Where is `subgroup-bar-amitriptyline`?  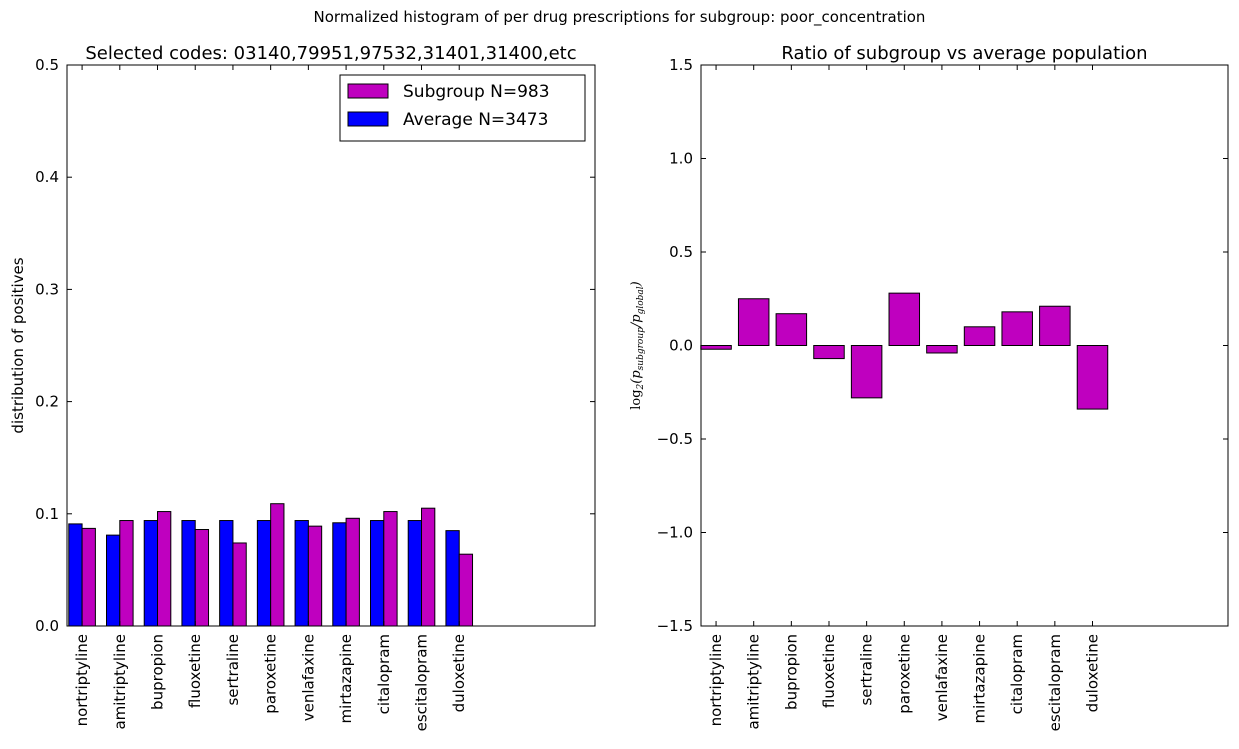
subgroup-bar-amitriptyline is located at coordinates (126, 573).